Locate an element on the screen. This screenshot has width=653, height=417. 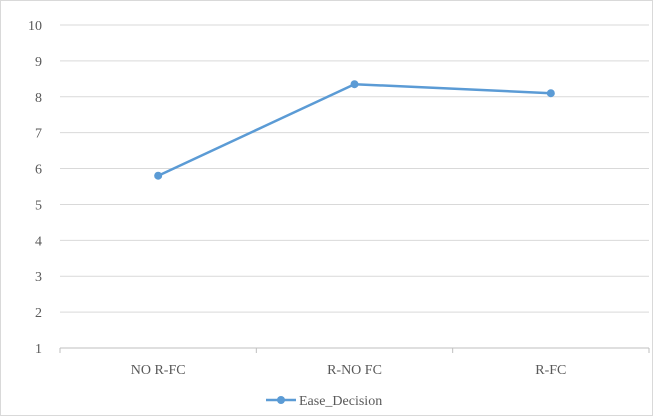
y-tick-label: 2 is located at coordinates (38, 313).